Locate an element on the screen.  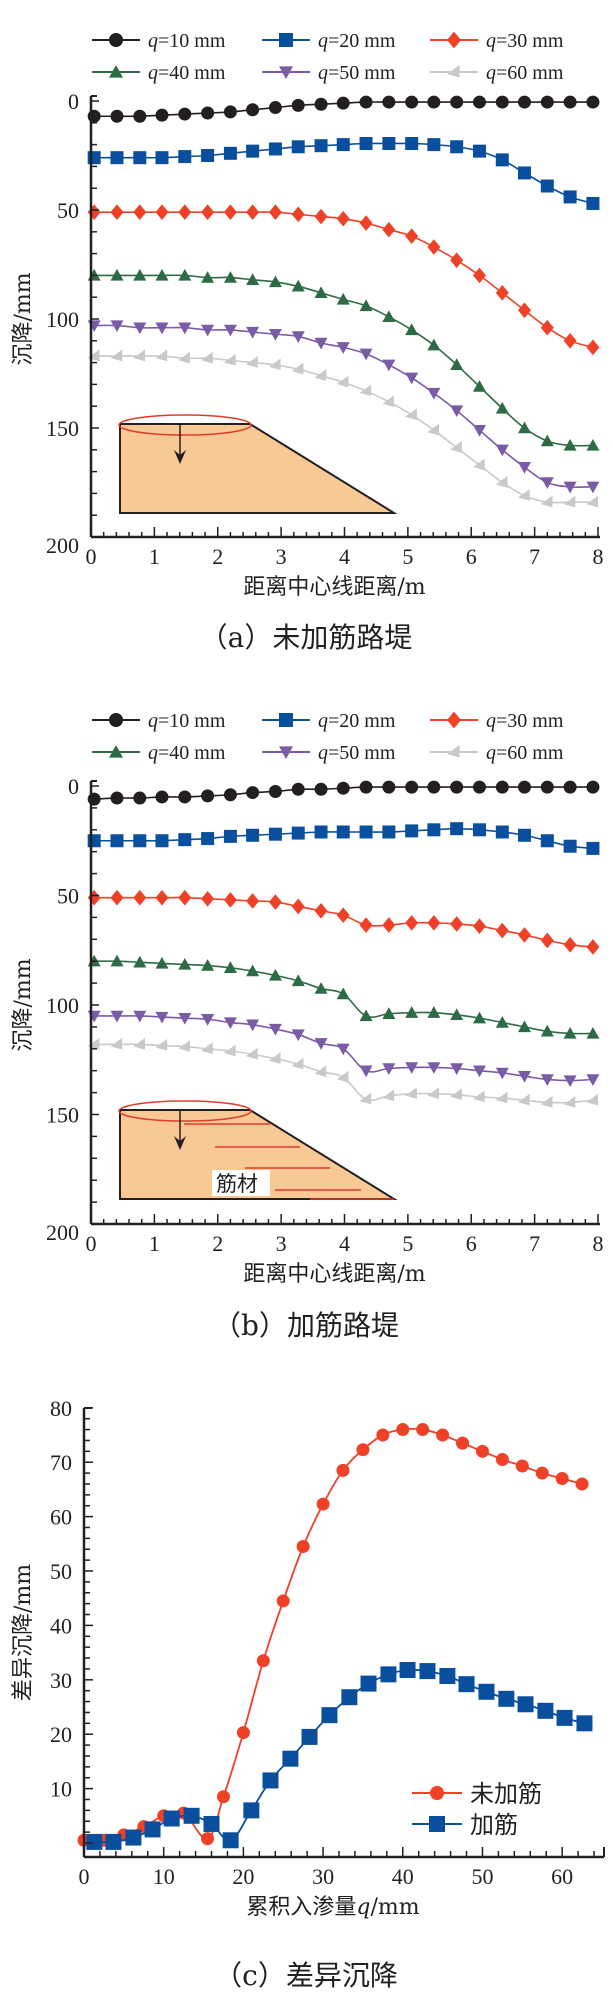
x-tick-label: 4 is located at coordinates (344, 556).